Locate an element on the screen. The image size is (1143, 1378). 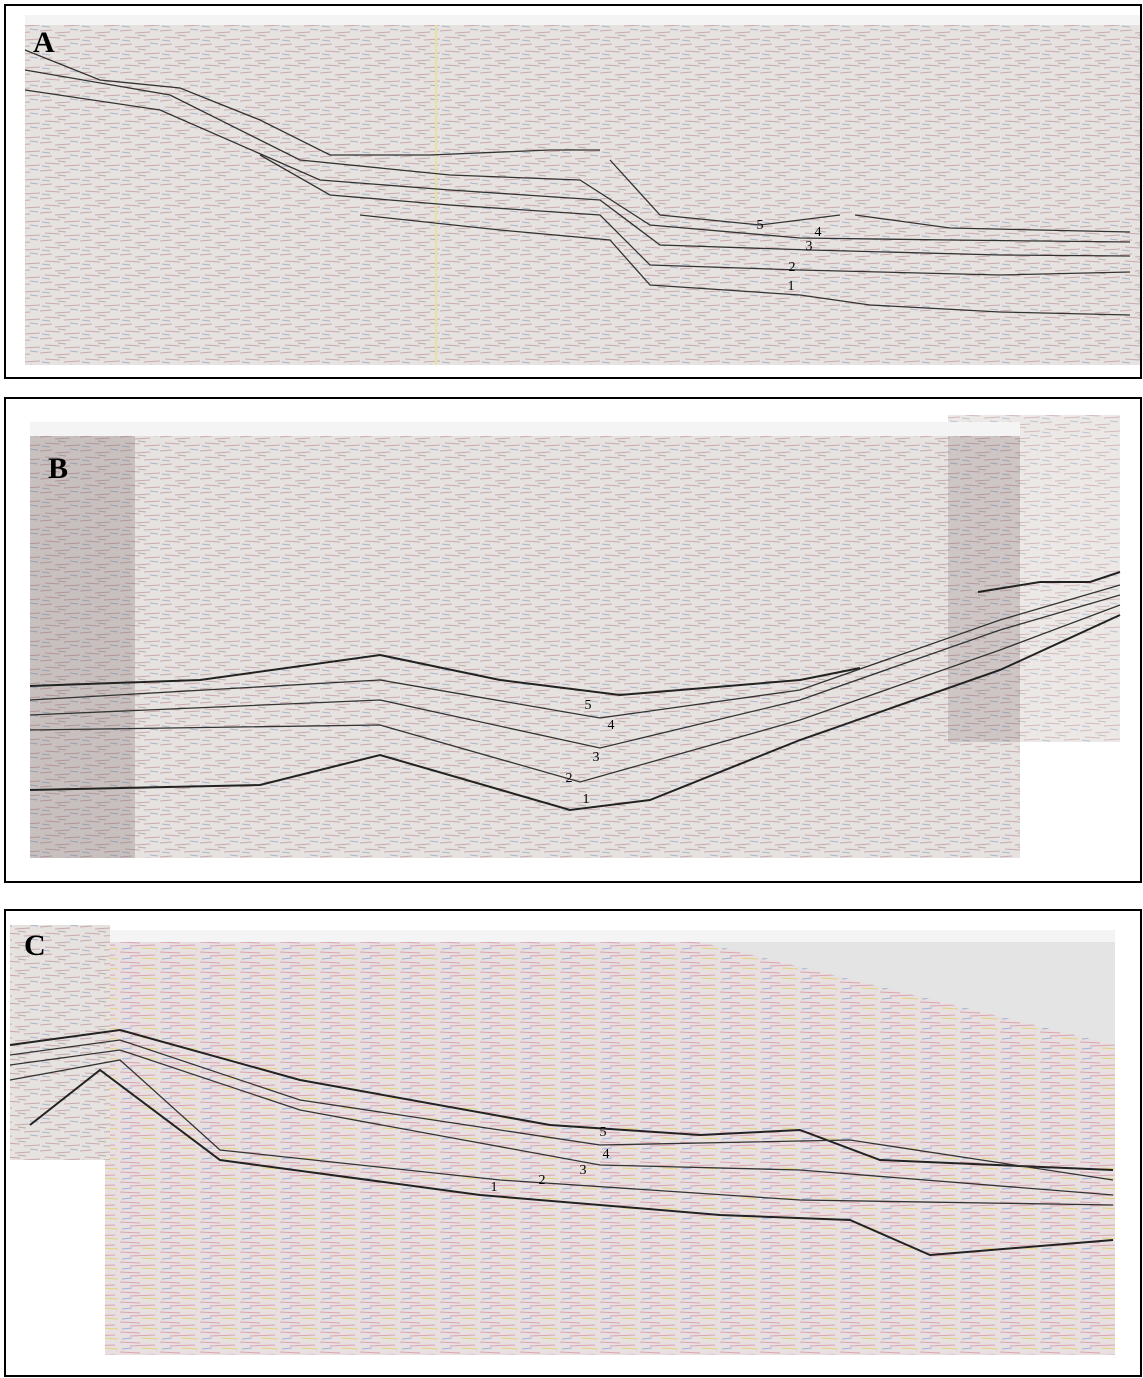
panel-label: C is located at coordinates (35, 945).